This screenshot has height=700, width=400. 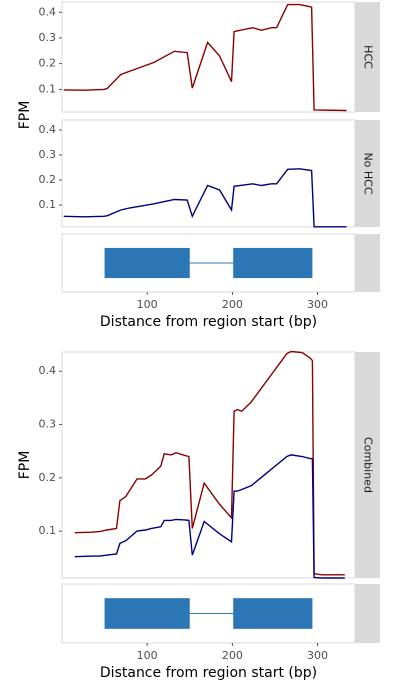 I want to click on strip-label: No HCC, so click(x=368, y=173).